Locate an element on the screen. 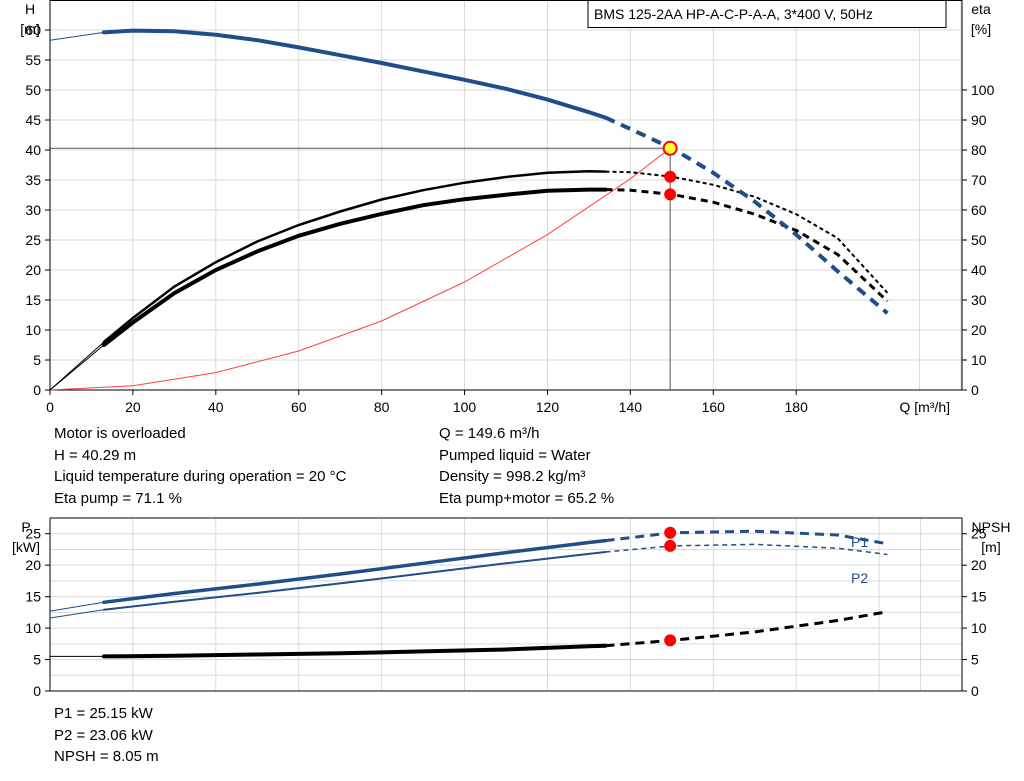  npsh-curve is located at coordinates (354, 651).